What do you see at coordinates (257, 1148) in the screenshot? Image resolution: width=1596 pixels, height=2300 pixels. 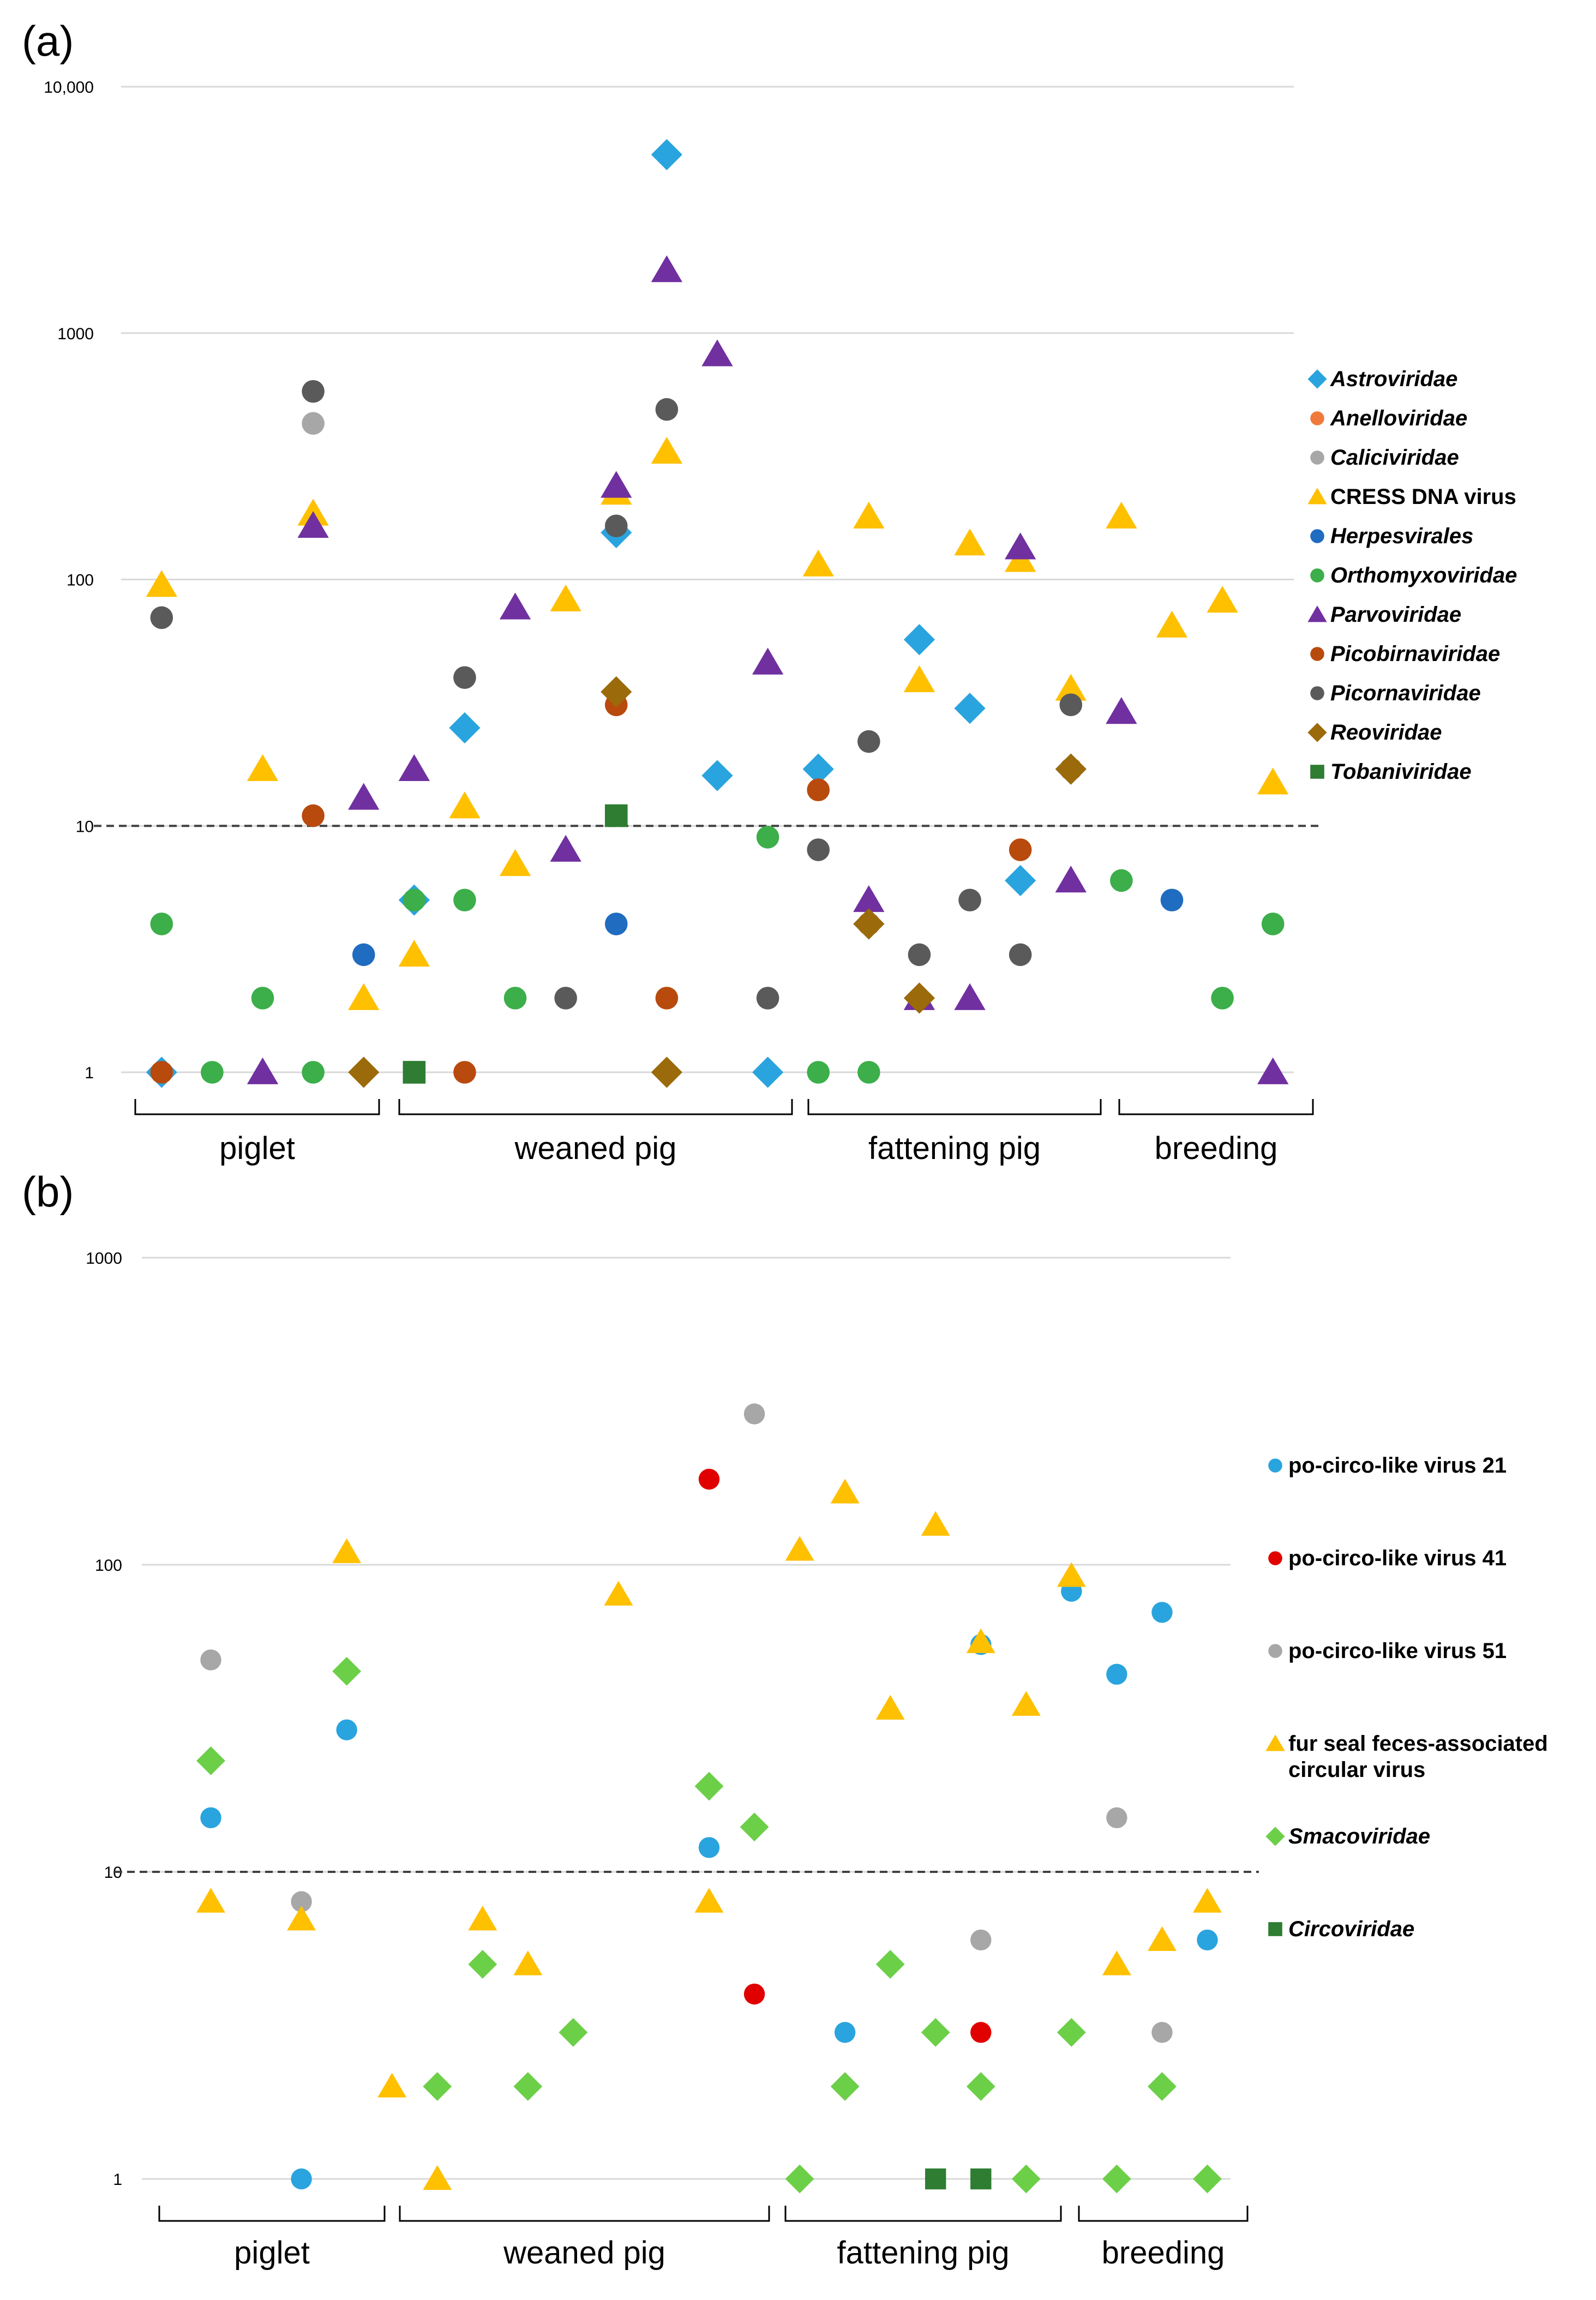 I see `group-label-piglet: piglet` at bounding box center [257, 1148].